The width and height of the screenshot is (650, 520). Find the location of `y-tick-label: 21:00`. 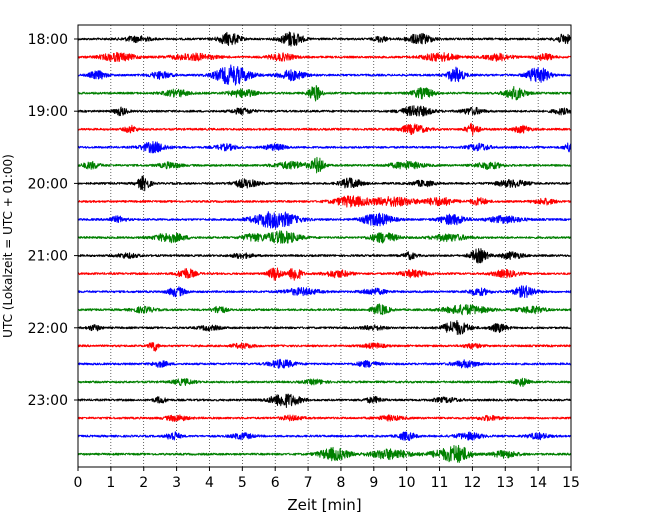

y-tick-label: 21:00 is located at coordinates (48, 257).